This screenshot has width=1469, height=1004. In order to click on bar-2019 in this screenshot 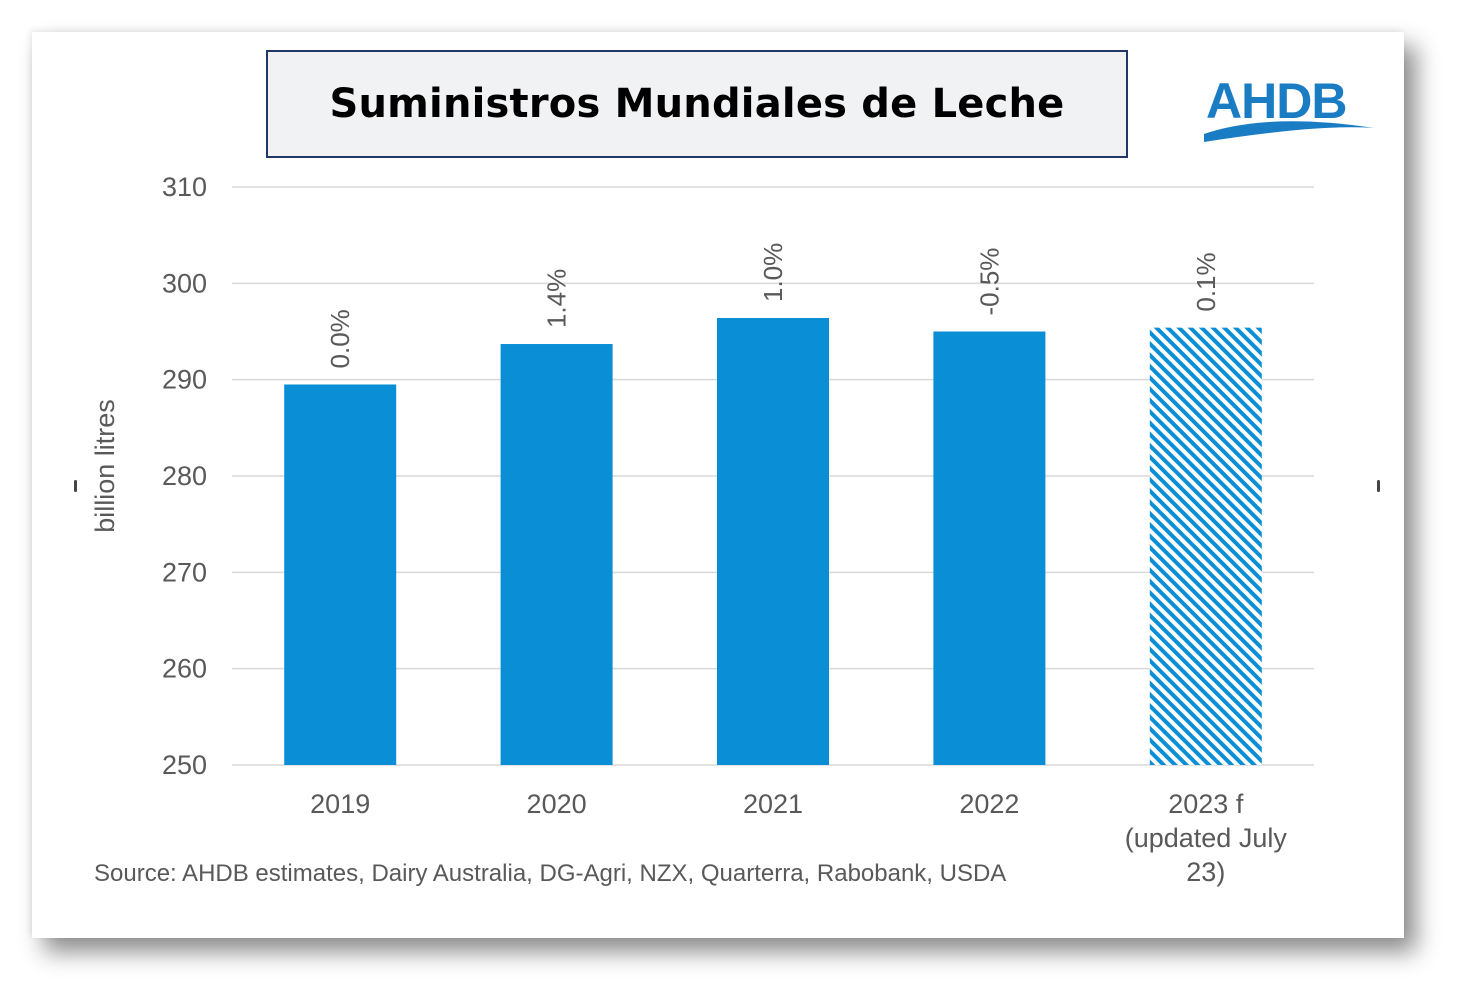, I will do `click(340, 574)`.